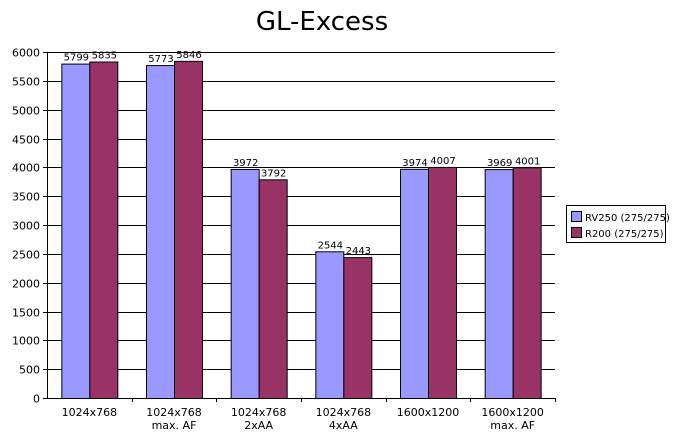  What do you see at coordinates (343, 425) in the screenshot?
I see `x-tick-label: 4xAA` at bounding box center [343, 425].